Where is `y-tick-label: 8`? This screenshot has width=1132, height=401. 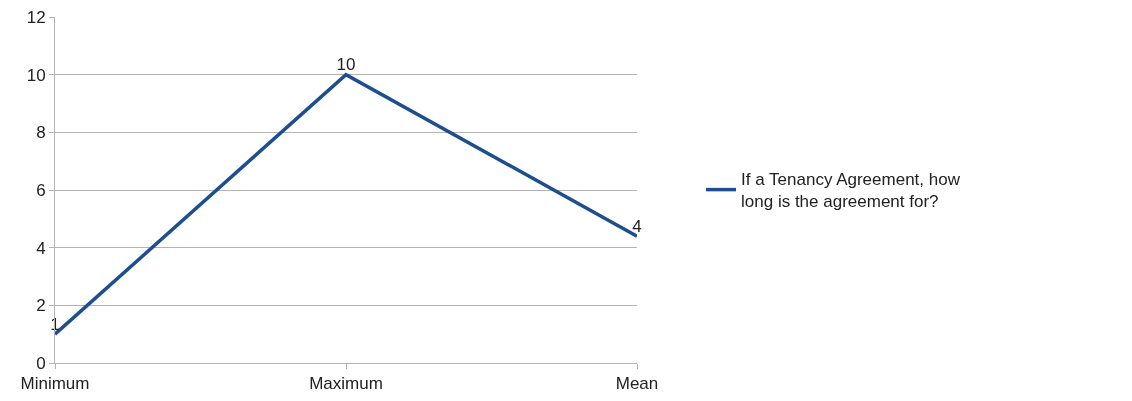 y-tick-label: 8 is located at coordinates (41, 133).